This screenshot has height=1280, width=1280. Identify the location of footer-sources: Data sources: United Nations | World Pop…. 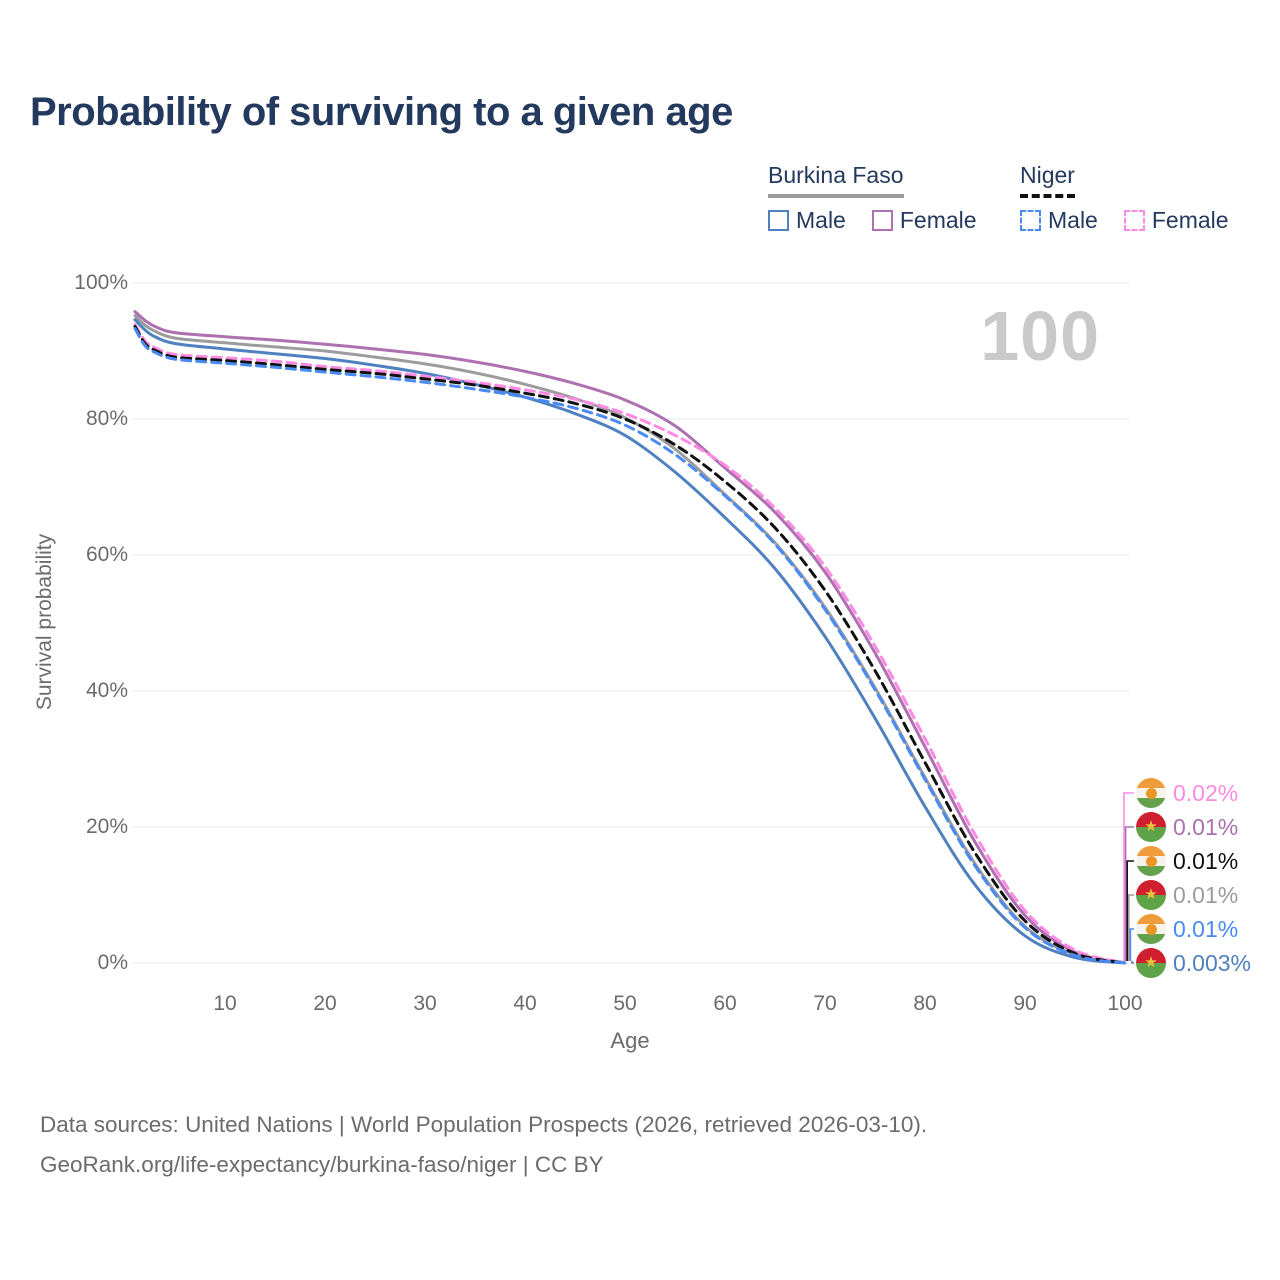
(484, 1124).